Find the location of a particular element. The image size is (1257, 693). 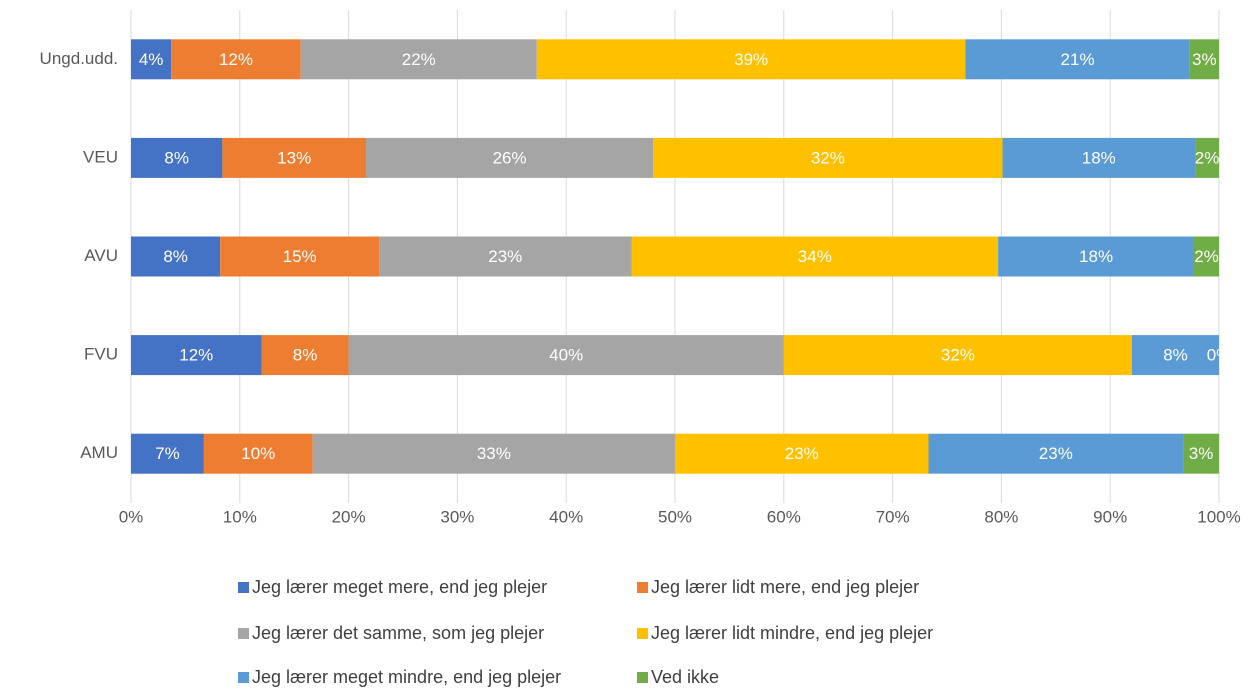

y-tick-label: VEU is located at coordinates (100, 156).